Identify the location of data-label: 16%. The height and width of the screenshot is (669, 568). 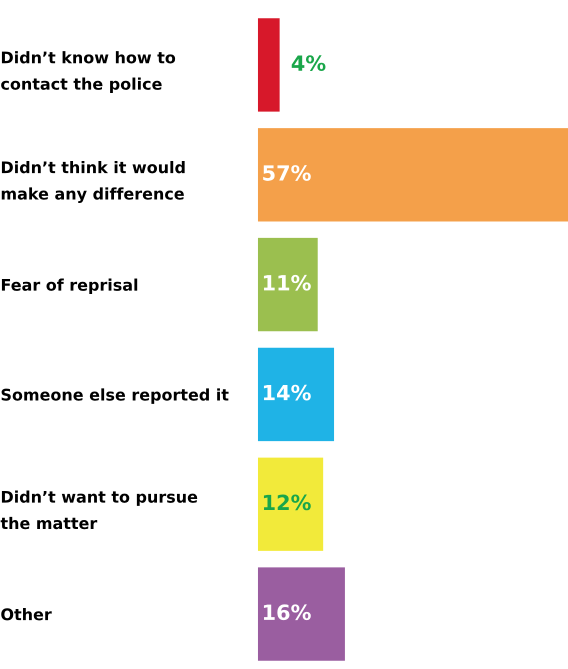
(287, 612).